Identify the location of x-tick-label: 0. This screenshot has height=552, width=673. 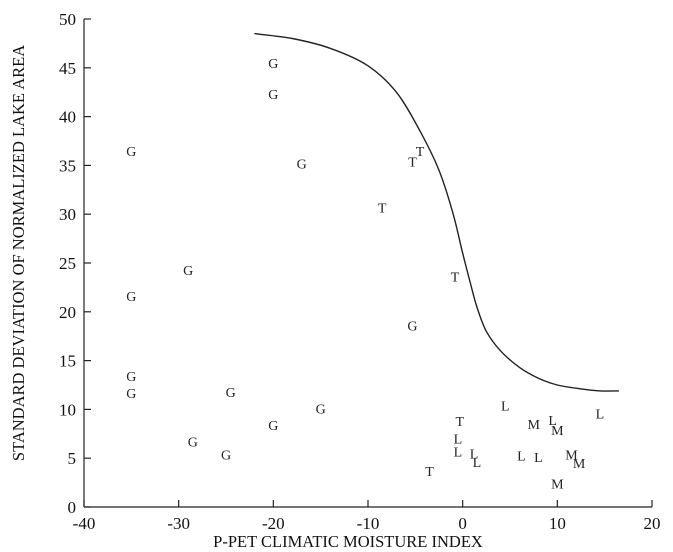
(462, 523).